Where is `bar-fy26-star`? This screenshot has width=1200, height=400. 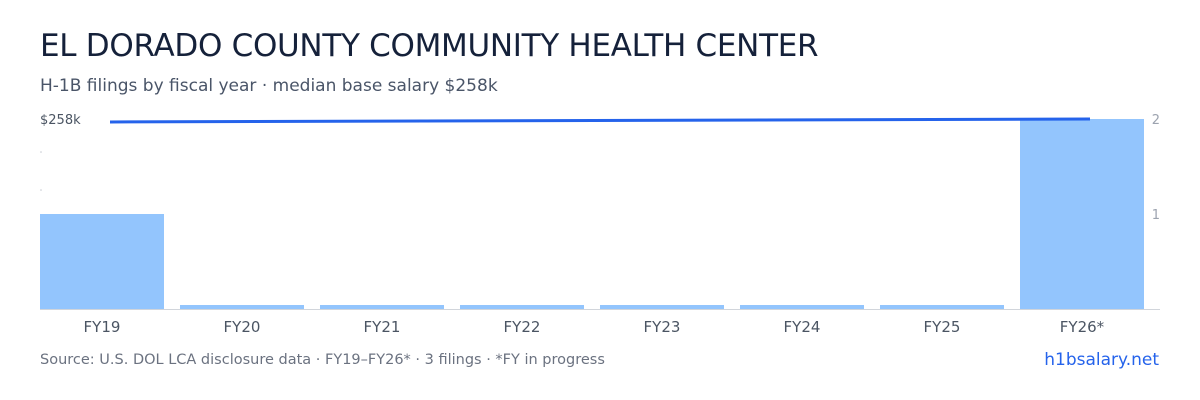
bar-fy26-star is located at coordinates (1082, 214).